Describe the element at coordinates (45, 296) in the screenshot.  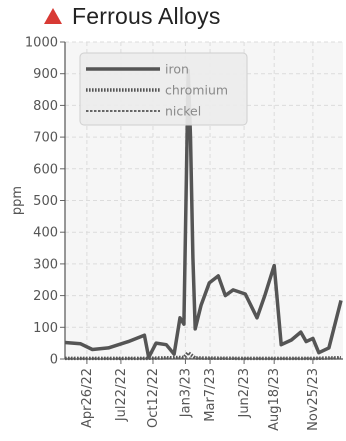
I see `y-tick-label: 200` at that location.